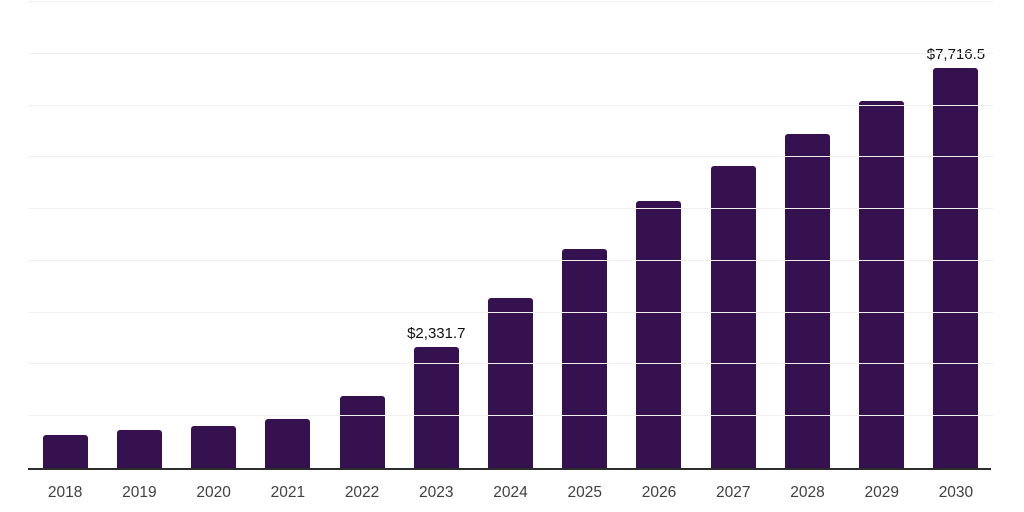 The image size is (1024, 512). Describe the element at coordinates (288, 443) in the screenshot. I see `bar-2021` at that location.